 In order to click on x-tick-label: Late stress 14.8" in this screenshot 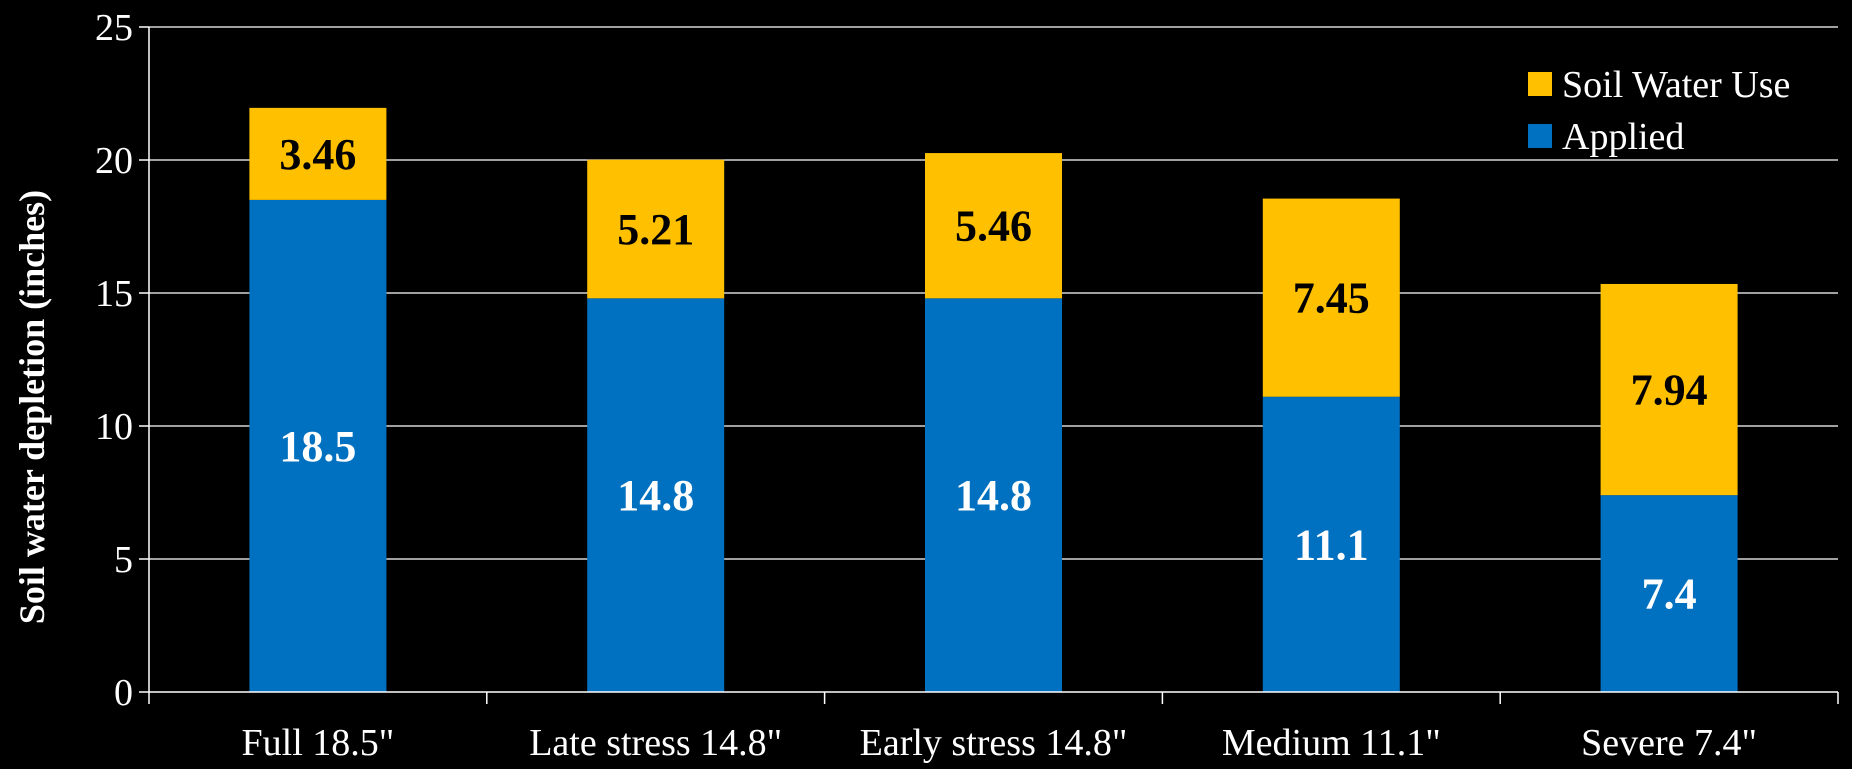, I will do `click(655, 743)`.